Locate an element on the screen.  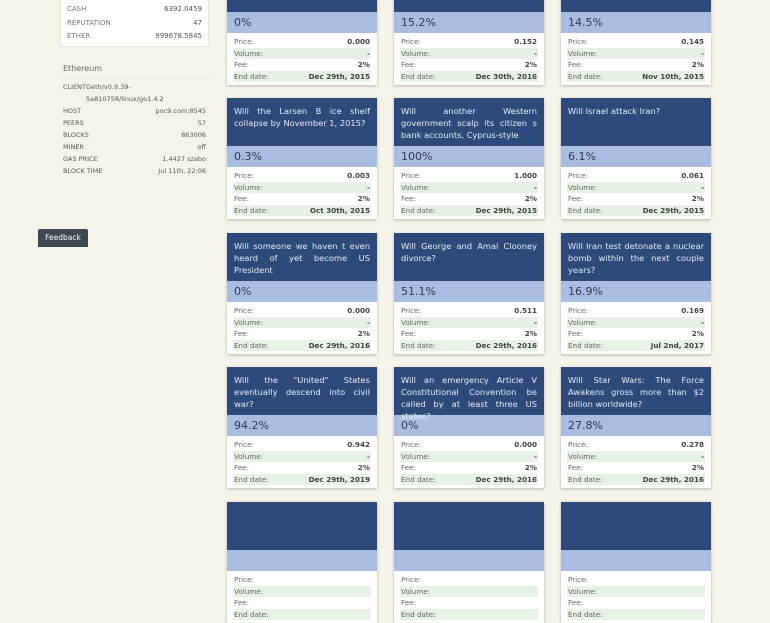
detail-end: End date: is located at coordinates (469, 614).